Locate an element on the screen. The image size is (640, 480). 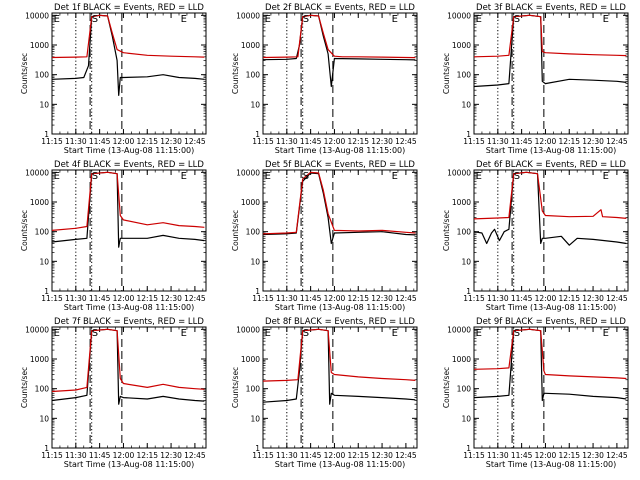
chart-title: Det 1f BLACK = Events, RED = LLD is located at coordinates (129, 8).